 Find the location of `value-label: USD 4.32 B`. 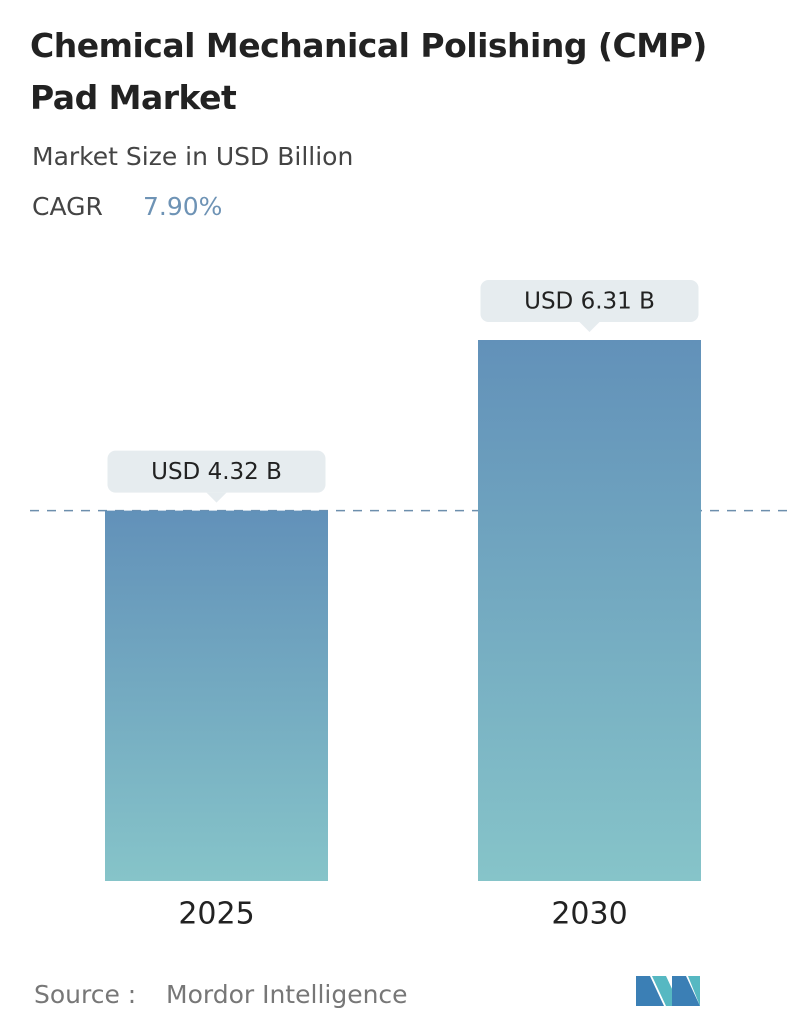

value-label: USD 4.32 B is located at coordinates (216, 472).